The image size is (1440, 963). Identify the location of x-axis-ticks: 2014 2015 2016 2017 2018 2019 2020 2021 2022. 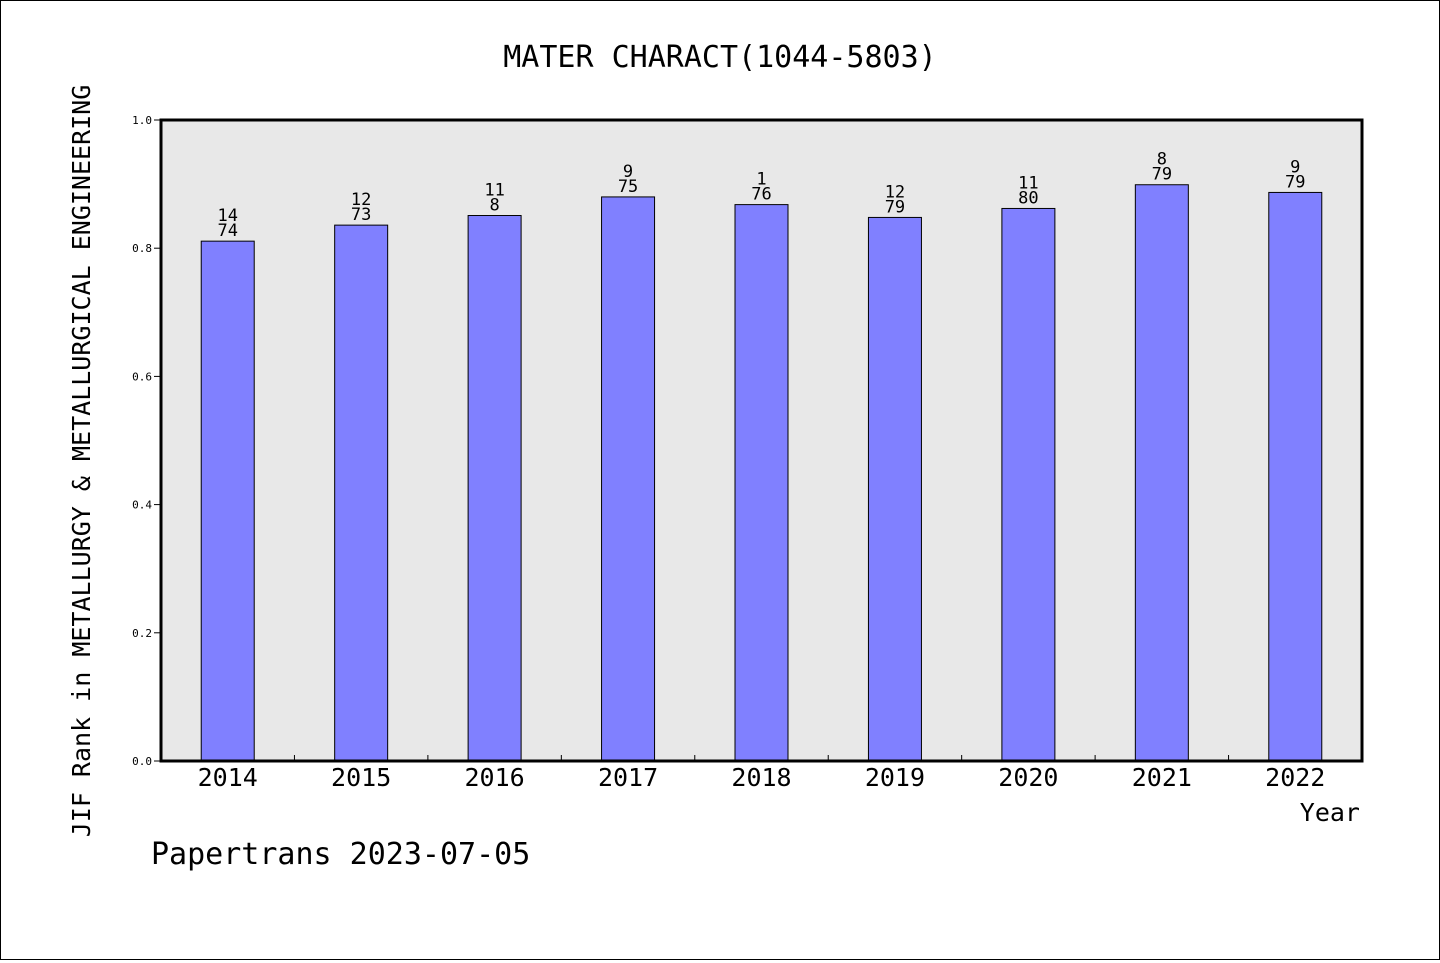
(761, 773).